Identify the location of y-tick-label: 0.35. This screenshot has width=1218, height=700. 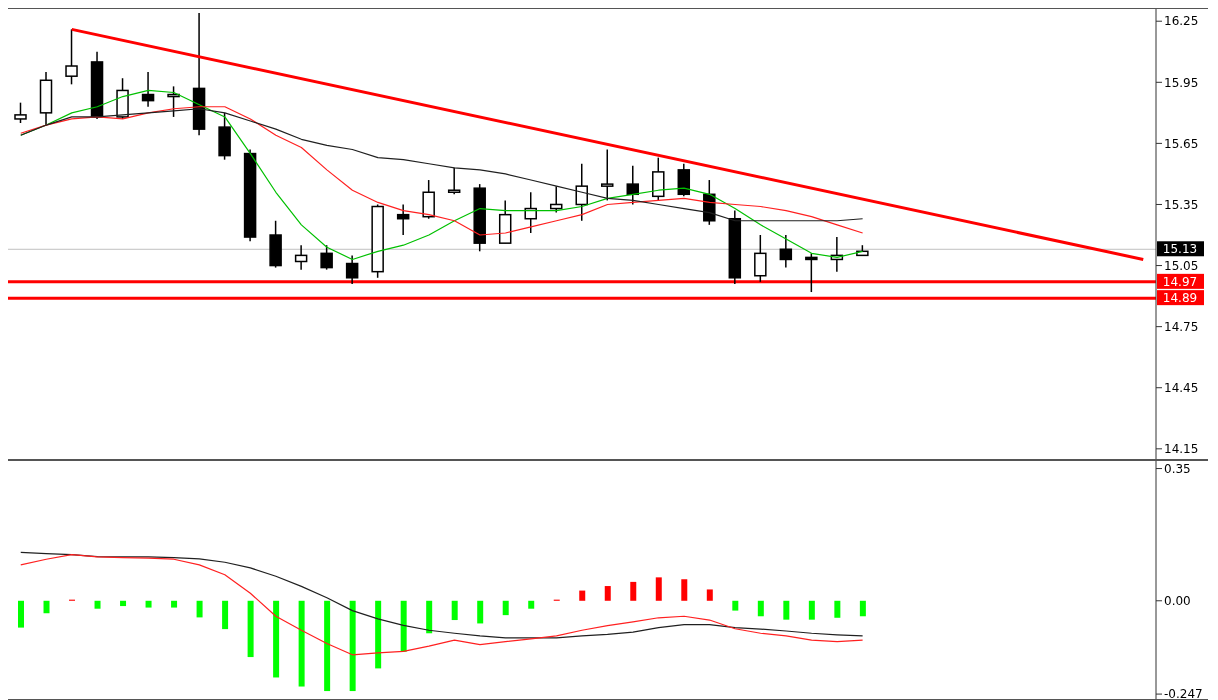
(1177, 468).